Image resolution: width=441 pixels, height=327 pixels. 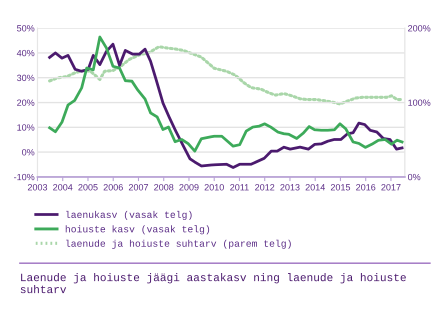 I want to click on y-tick-label: 10%, so click(x=25, y=127).